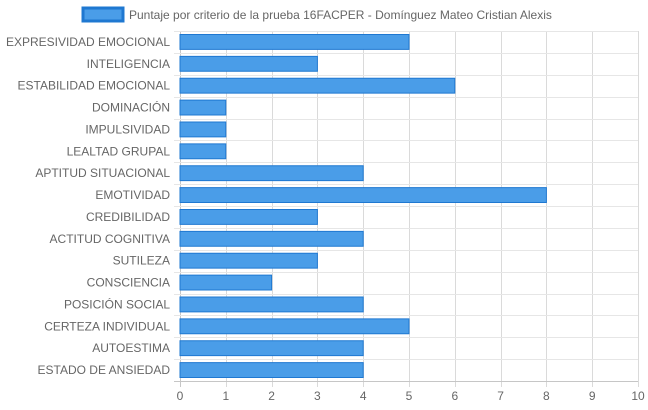 This screenshot has height=410, width=648. I want to click on category-label: ACTITUD COGNITIVA, so click(110, 239).